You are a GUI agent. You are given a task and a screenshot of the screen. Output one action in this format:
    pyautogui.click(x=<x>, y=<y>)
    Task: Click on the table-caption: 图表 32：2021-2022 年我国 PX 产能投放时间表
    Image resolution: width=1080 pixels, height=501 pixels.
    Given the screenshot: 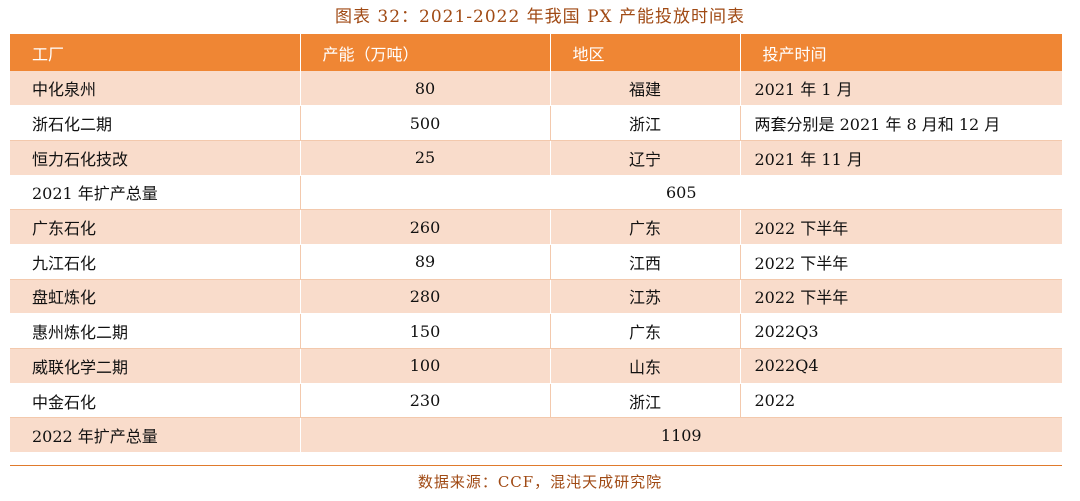 What is the action you would take?
    pyautogui.click(x=540, y=17)
    